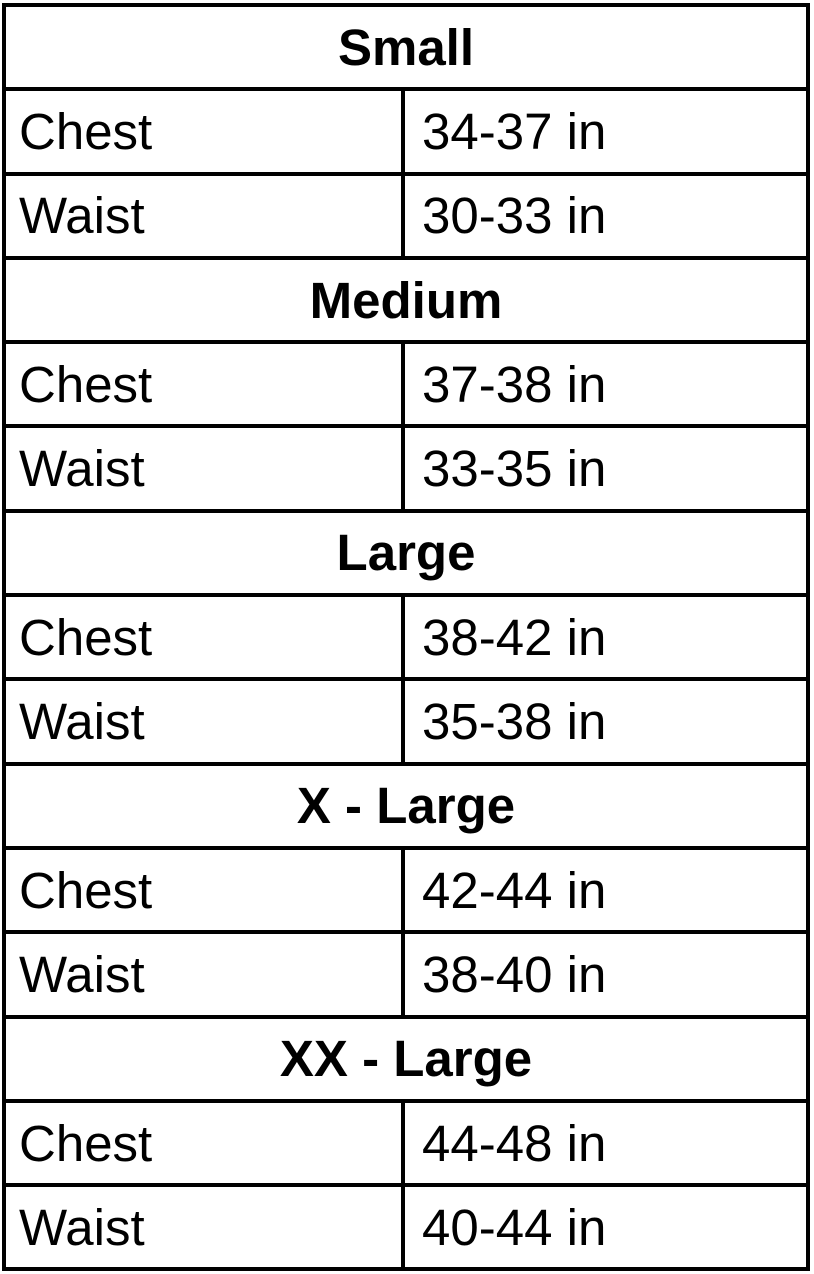 This screenshot has height=1274, width=814. I want to click on measurement-row: Chest 34-37 in, so click(406, 129).